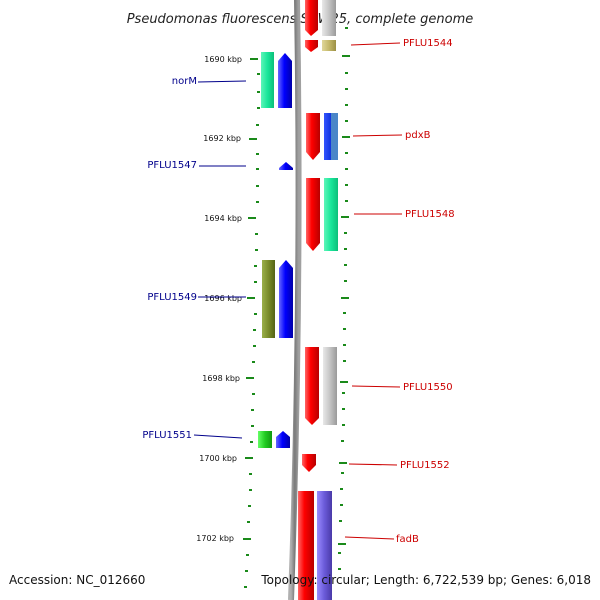 The width and height of the screenshot is (600, 600). Describe the element at coordinates (311, 46) in the screenshot. I see `gene-pflu1544-red` at that location.